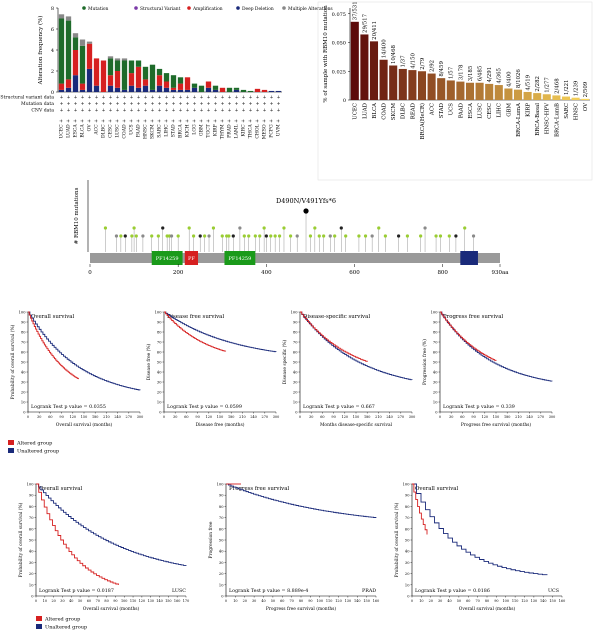 This screenshot has height=634, width=597. What do you see at coordinates (229, 128) in the screenshot?
I see `x-tick-label: PRAD +` at bounding box center [229, 128].